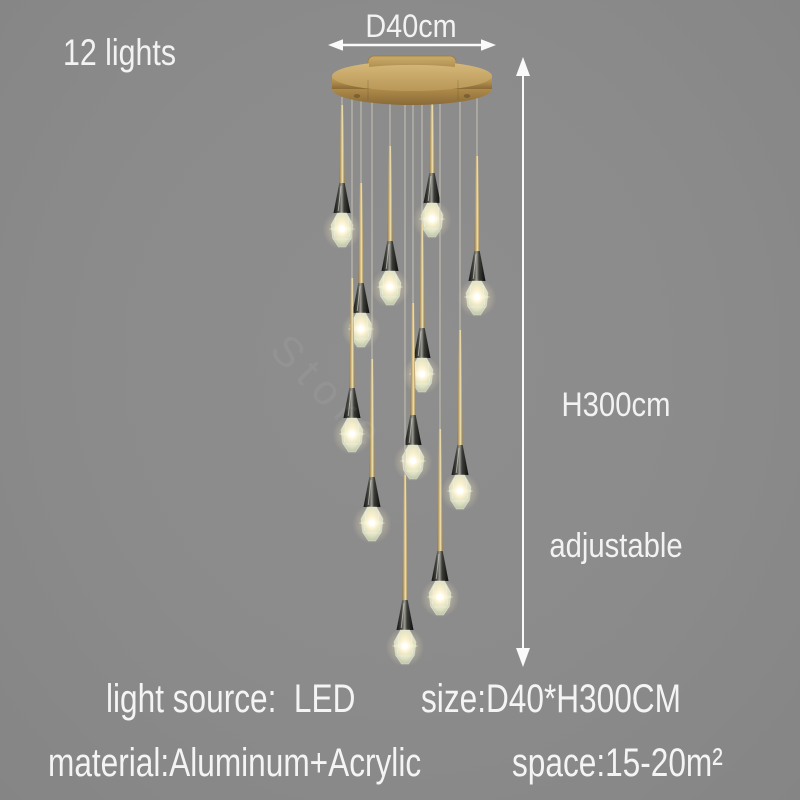  I want to click on ceiling-canopy, so click(412, 80).